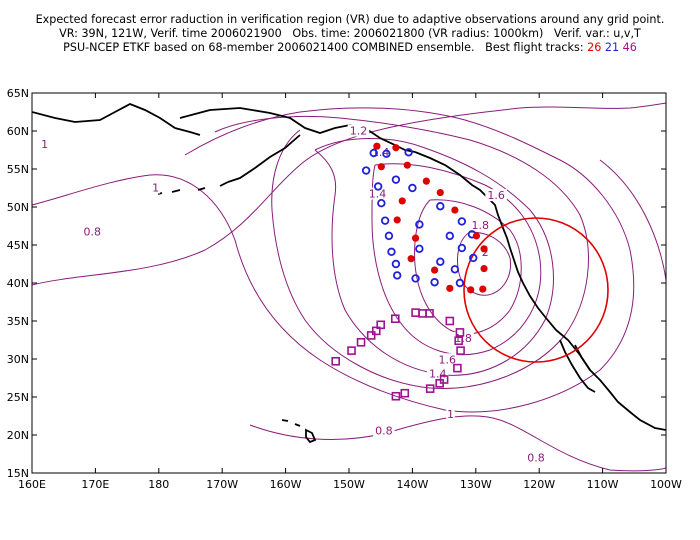  What do you see at coordinates (632, 220) in the screenshot?
I see `contour-0.8-east` at bounding box center [632, 220].